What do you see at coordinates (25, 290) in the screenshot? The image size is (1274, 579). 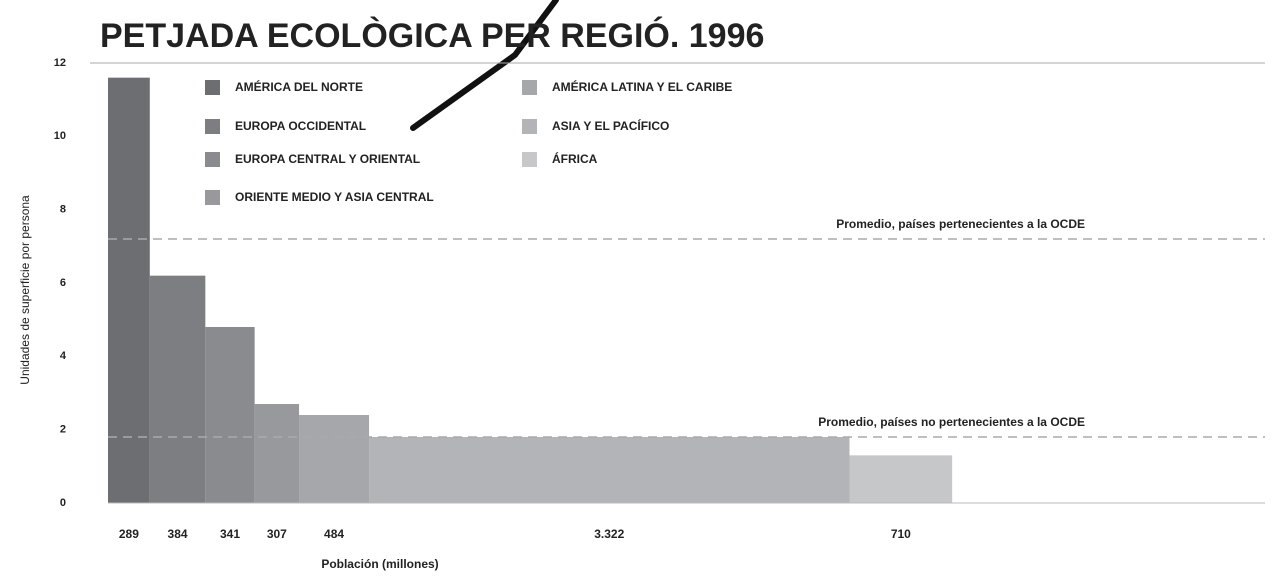 I see `y-axis-label: Unidades de superficie por persona` at bounding box center [25, 290].